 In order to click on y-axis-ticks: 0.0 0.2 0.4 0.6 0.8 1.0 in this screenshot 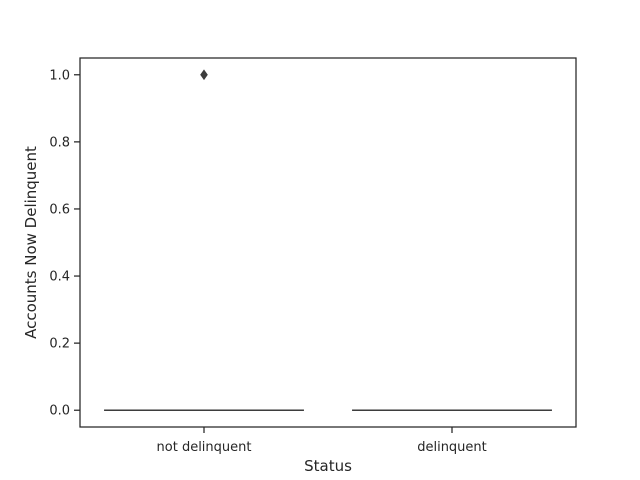, I will do `click(64, 243)`.